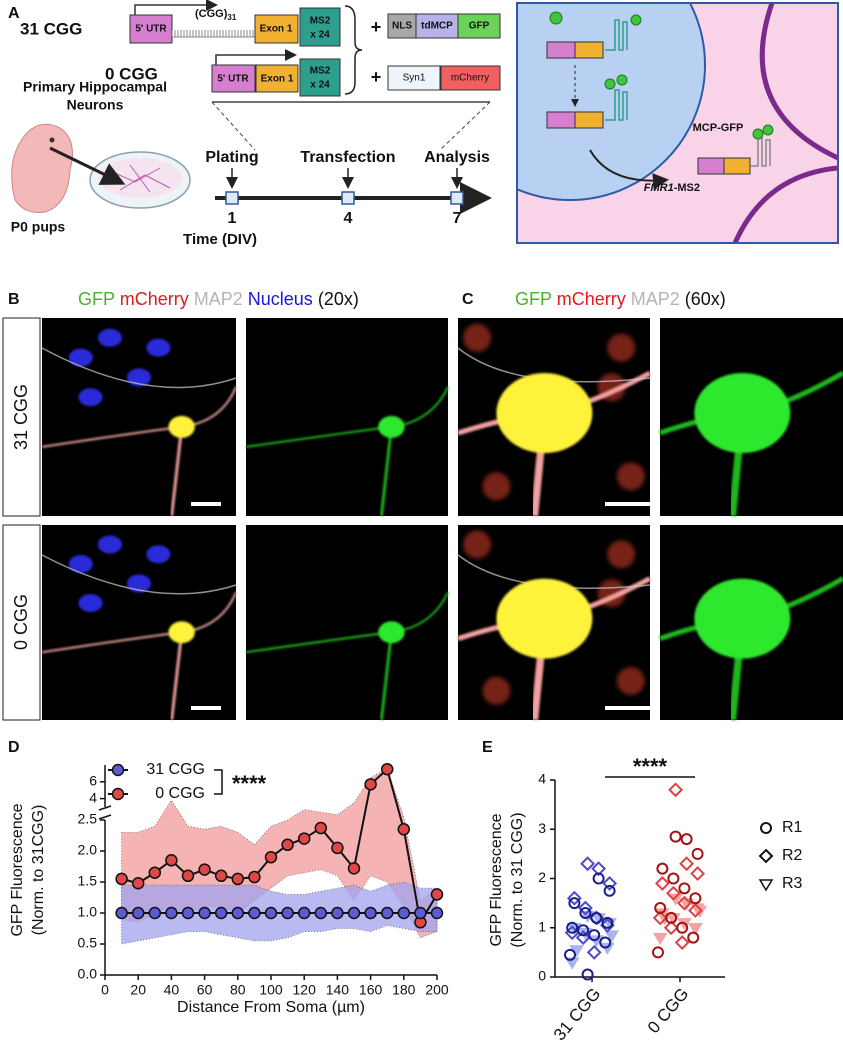 Image resolution: width=843 pixels, height=1050 pixels. What do you see at coordinates (175, 769) in the screenshot?
I see `legend-label: 31 CGG` at bounding box center [175, 769].